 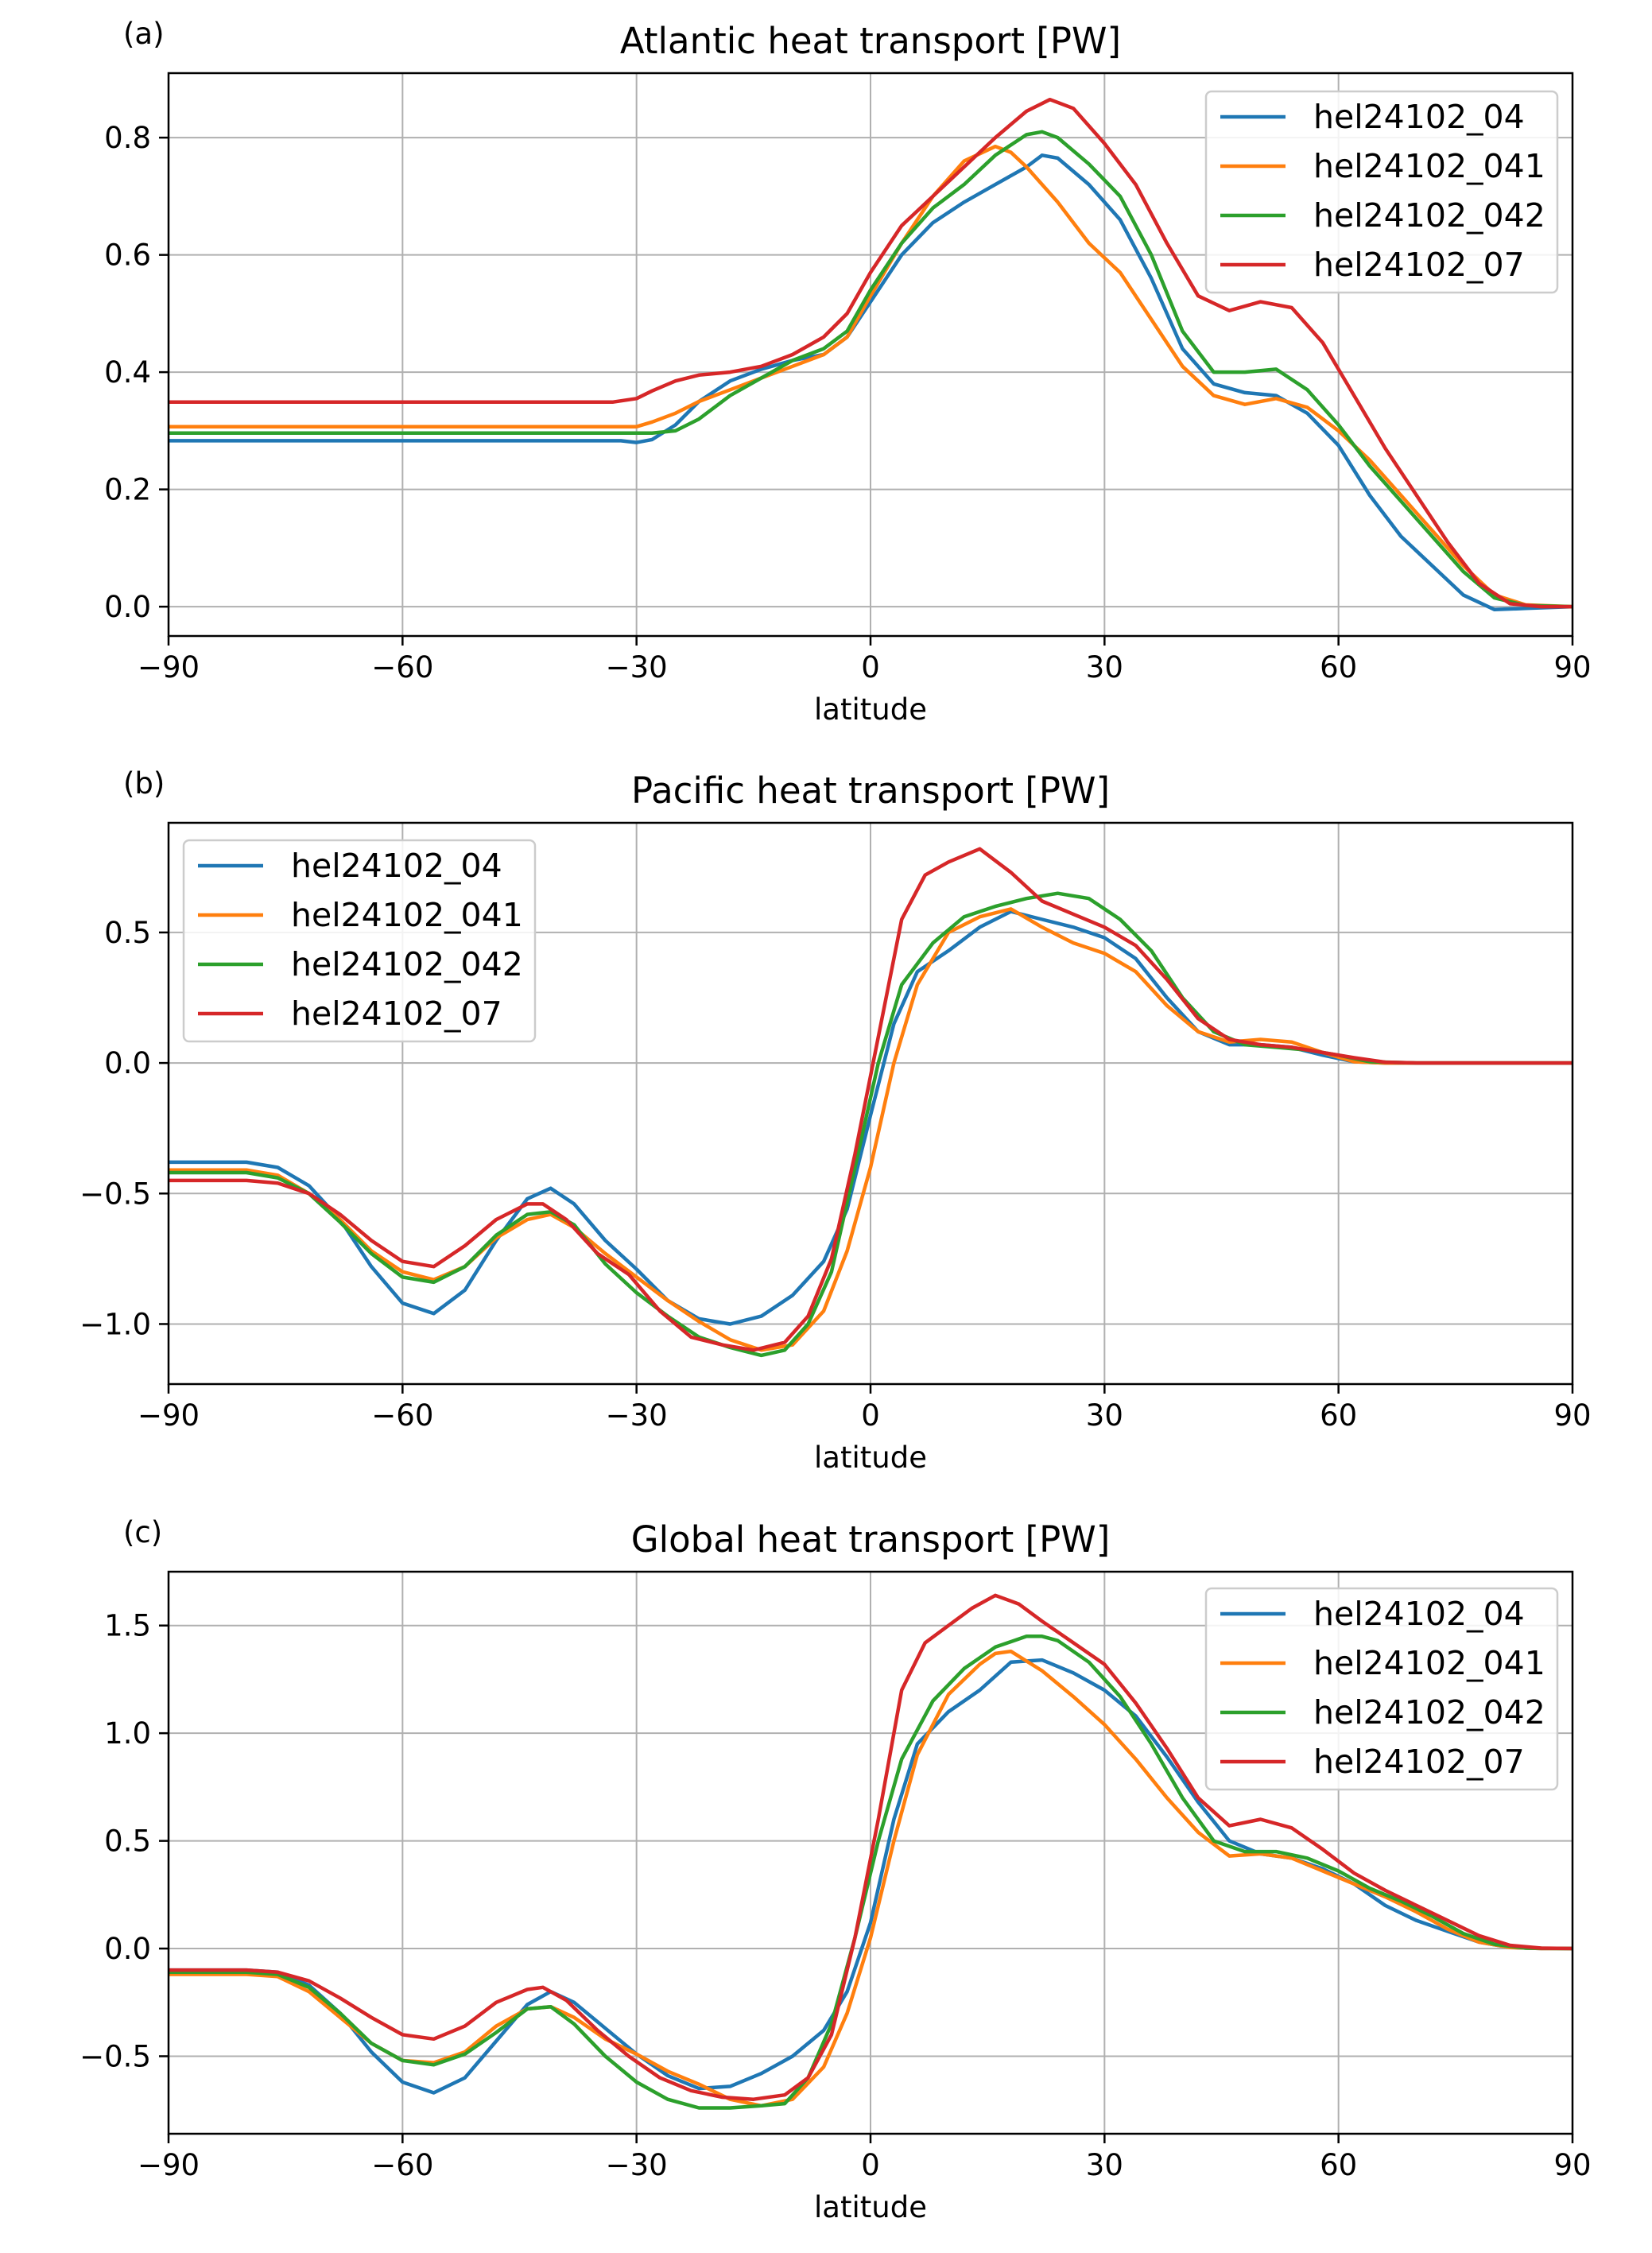 What do you see at coordinates (871, 1539) in the screenshot?
I see `chart-title: Global heat transport [PW]` at bounding box center [871, 1539].